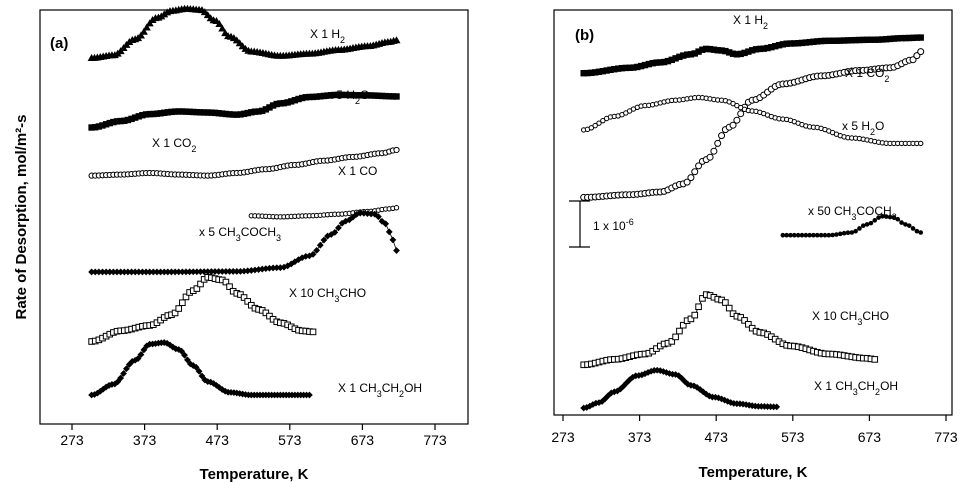 Image resolution: width=960 pixels, height=482 pixels. Describe the element at coordinates (879, 126) in the screenshot. I see `label-text: O` at that location.